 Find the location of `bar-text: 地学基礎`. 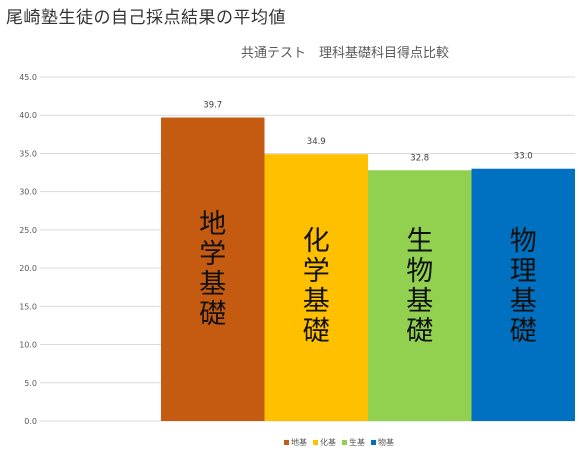

bar-text: 地学基礎 is located at coordinates (212, 269).